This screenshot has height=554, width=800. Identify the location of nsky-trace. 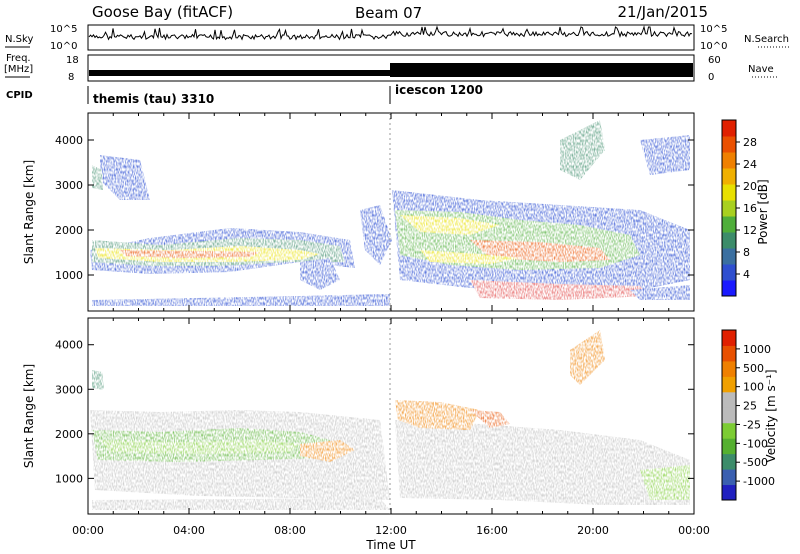
(390, 33).